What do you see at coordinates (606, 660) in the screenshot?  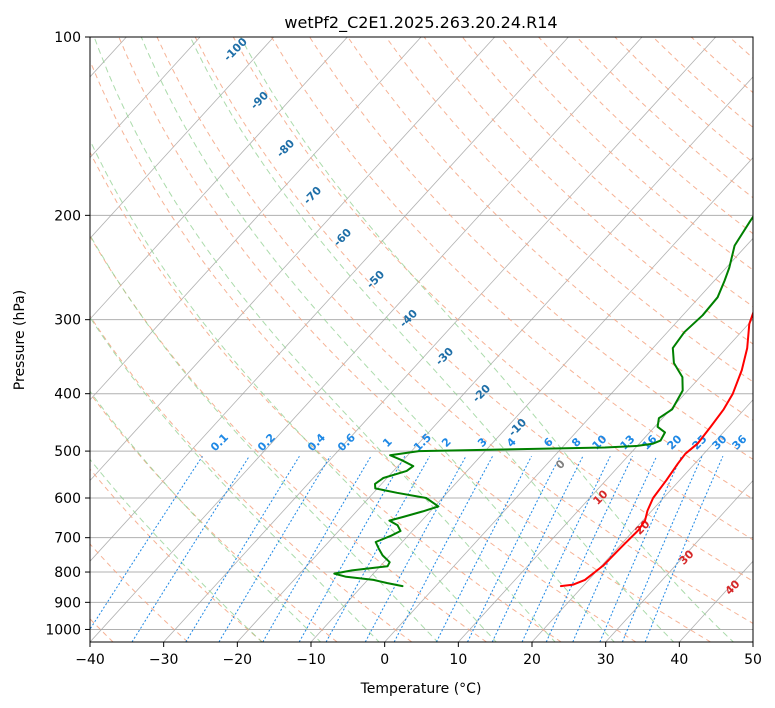 I see `x-tick-label: 30` at bounding box center [606, 660].